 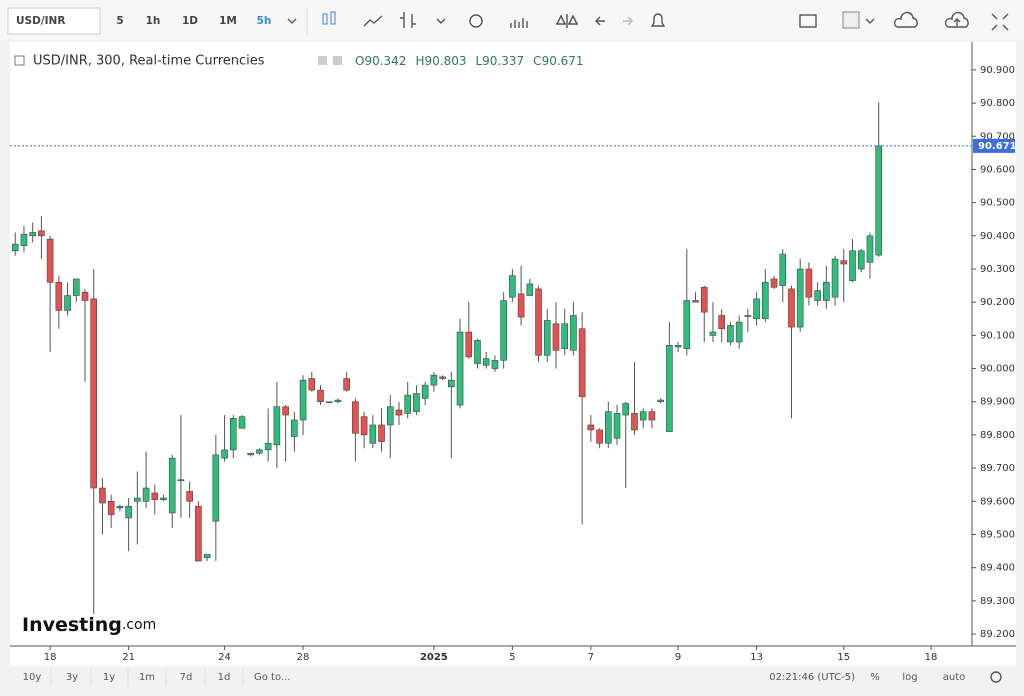 I want to click on alert-icon, so click(x=658, y=20).